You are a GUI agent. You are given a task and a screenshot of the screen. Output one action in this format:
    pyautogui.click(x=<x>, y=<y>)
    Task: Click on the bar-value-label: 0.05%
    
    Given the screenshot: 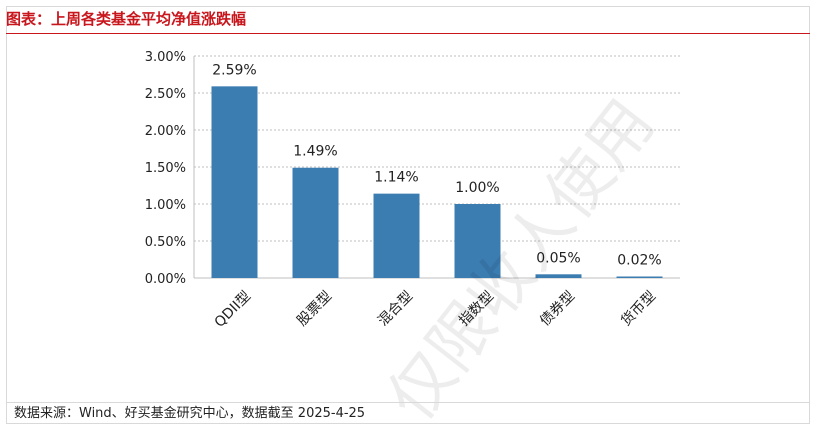 What is the action you would take?
    pyautogui.click(x=558, y=258)
    